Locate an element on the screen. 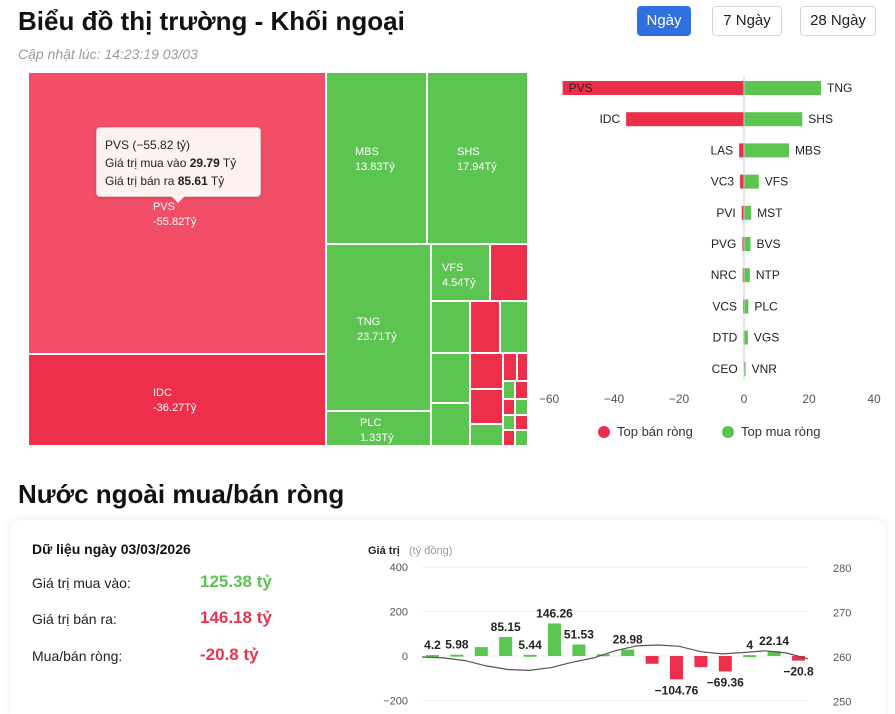  buy-code-label: VFS is located at coordinates (776, 182).